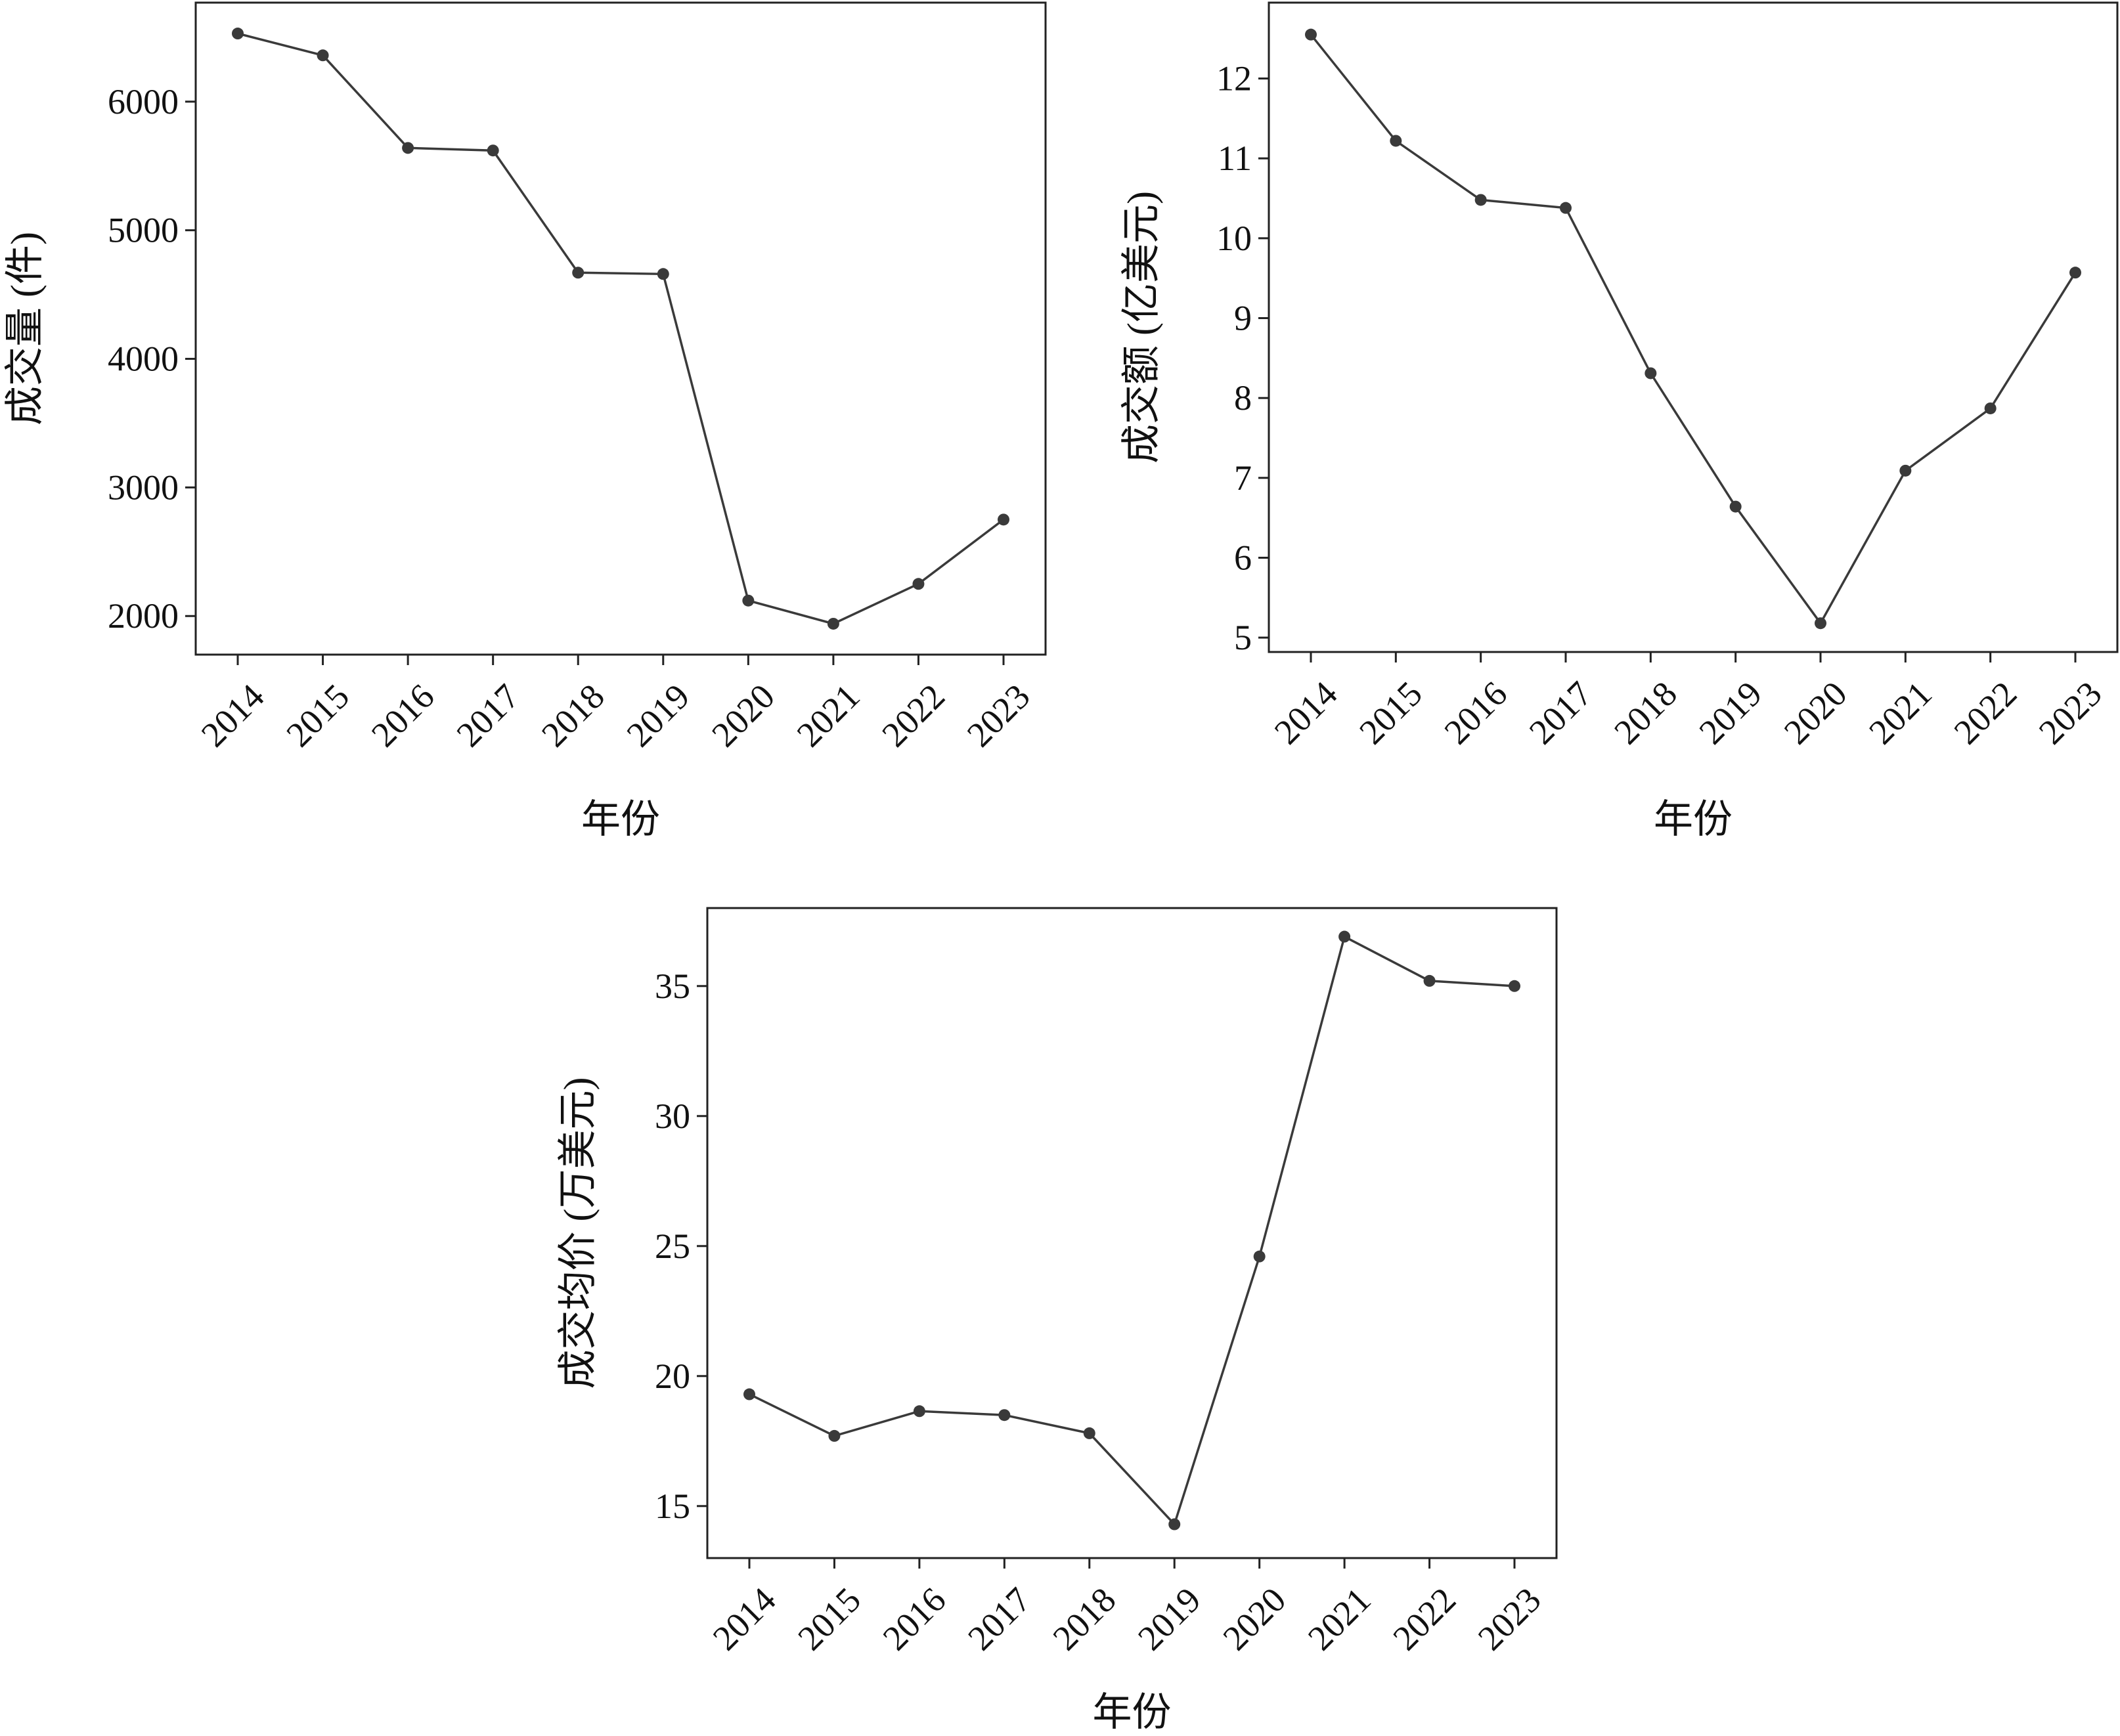 The image size is (2120, 1736). Describe the element at coordinates (143, 230) in the screenshot. I see `y-tick-label: 5000` at that location.